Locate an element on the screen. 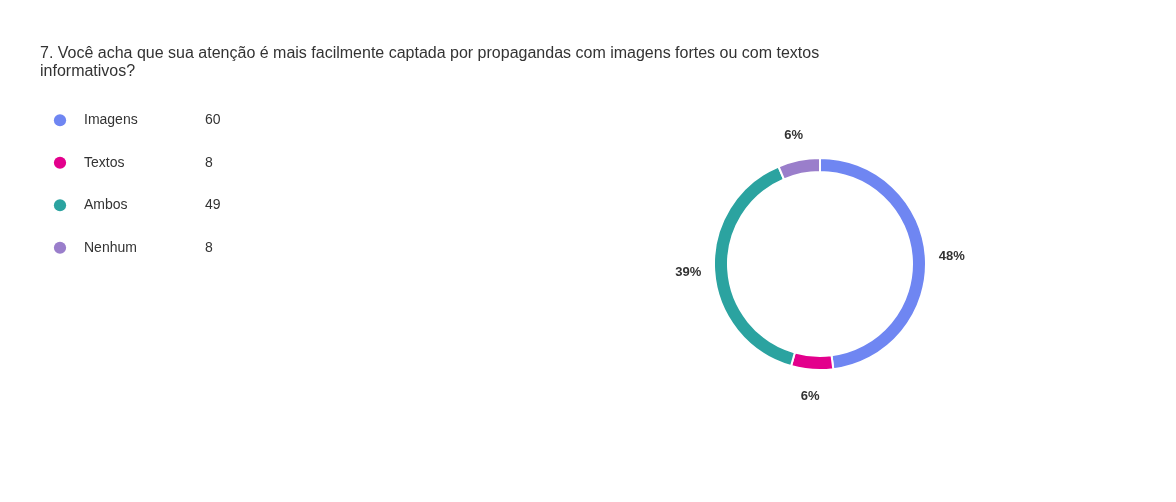  text: 60 is located at coordinates (213, 119).